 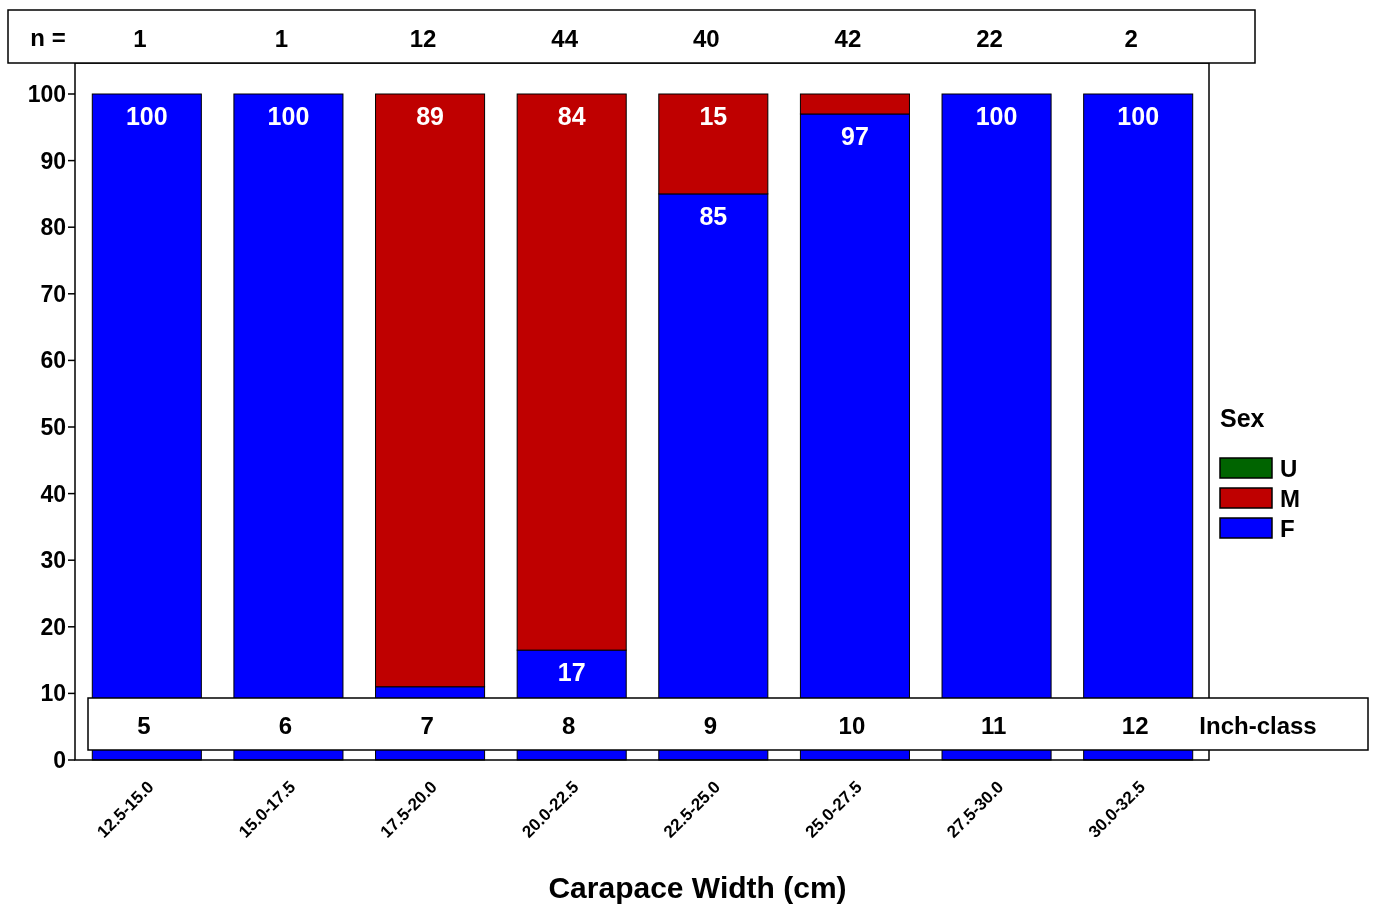 I want to click on annotation: 5, so click(x=144, y=725).